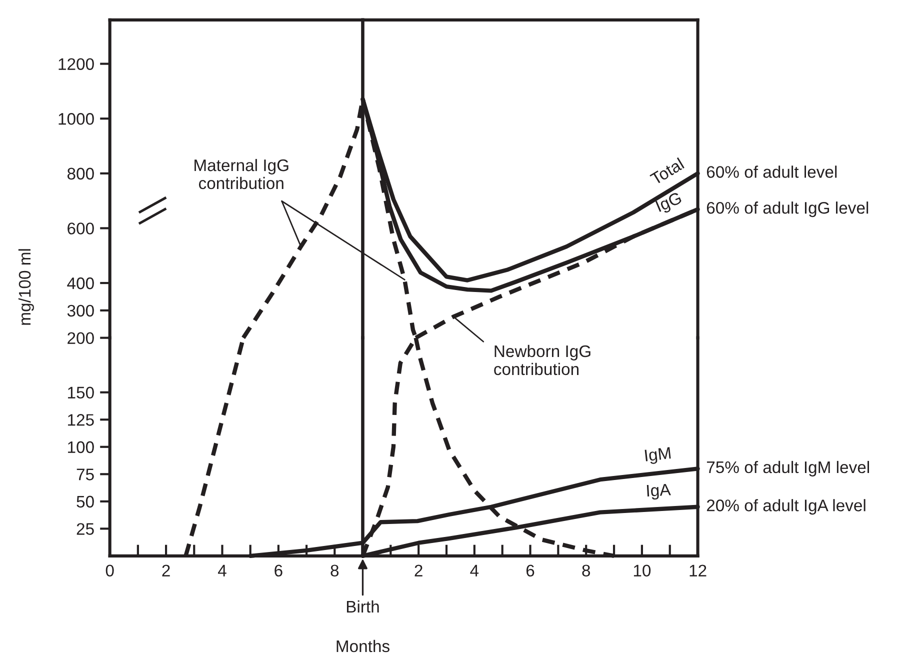 The image size is (923, 665). I want to click on text: 60% of adult level, so click(771, 172).